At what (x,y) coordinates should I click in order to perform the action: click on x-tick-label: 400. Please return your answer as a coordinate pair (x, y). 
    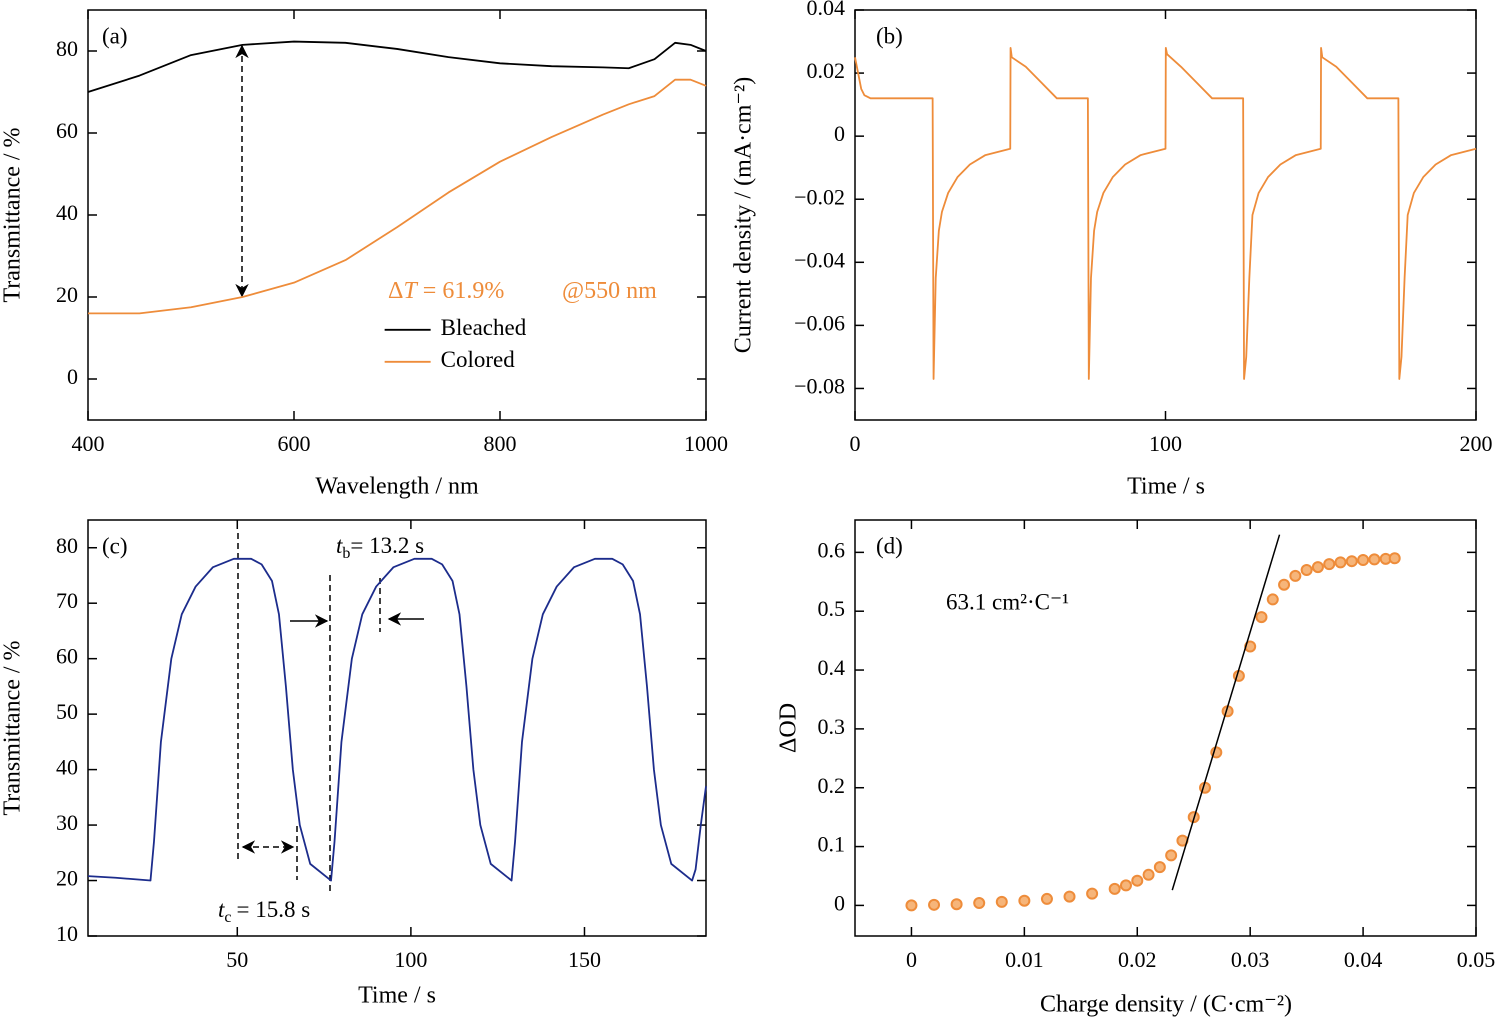
    Looking at the image, I should click on (88, 443).